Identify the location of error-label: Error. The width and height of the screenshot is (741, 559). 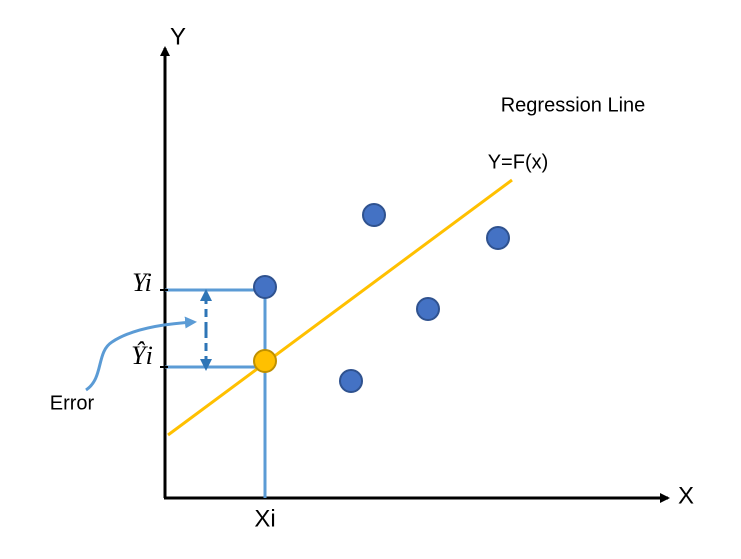
(72, 403).